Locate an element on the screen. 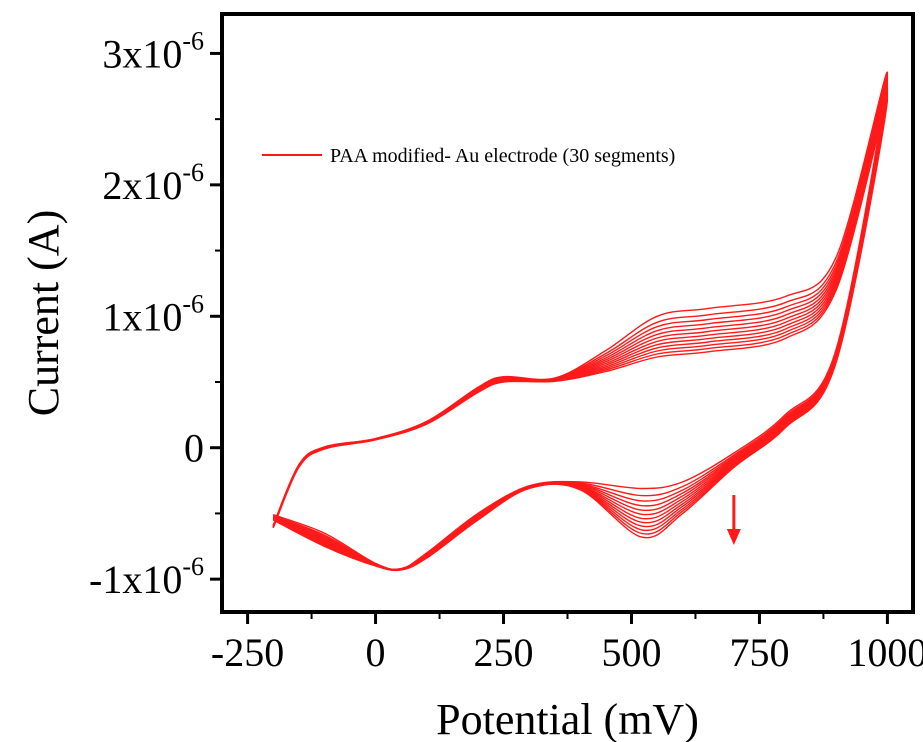 Image resolution: width=923 pixels, height=742 pixels. x-tick-label: 250 is located at coordinates (504, 652).